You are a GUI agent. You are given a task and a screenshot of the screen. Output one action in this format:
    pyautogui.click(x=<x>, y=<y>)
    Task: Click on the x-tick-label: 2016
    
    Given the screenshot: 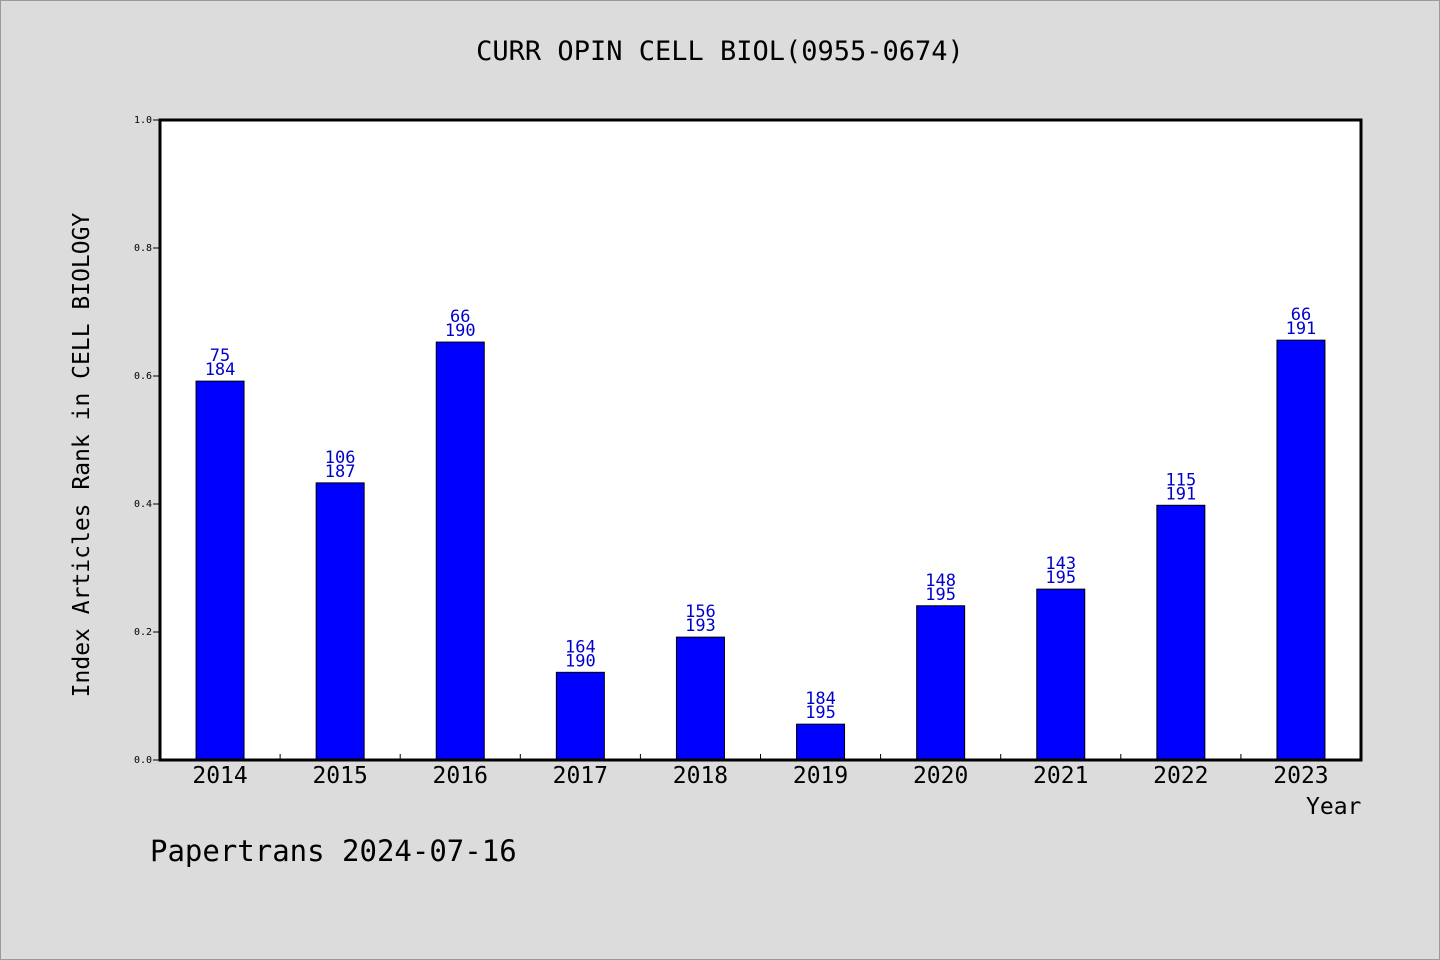 What is the action you would take?
    pyautogui.click(x=460, y=776)
    